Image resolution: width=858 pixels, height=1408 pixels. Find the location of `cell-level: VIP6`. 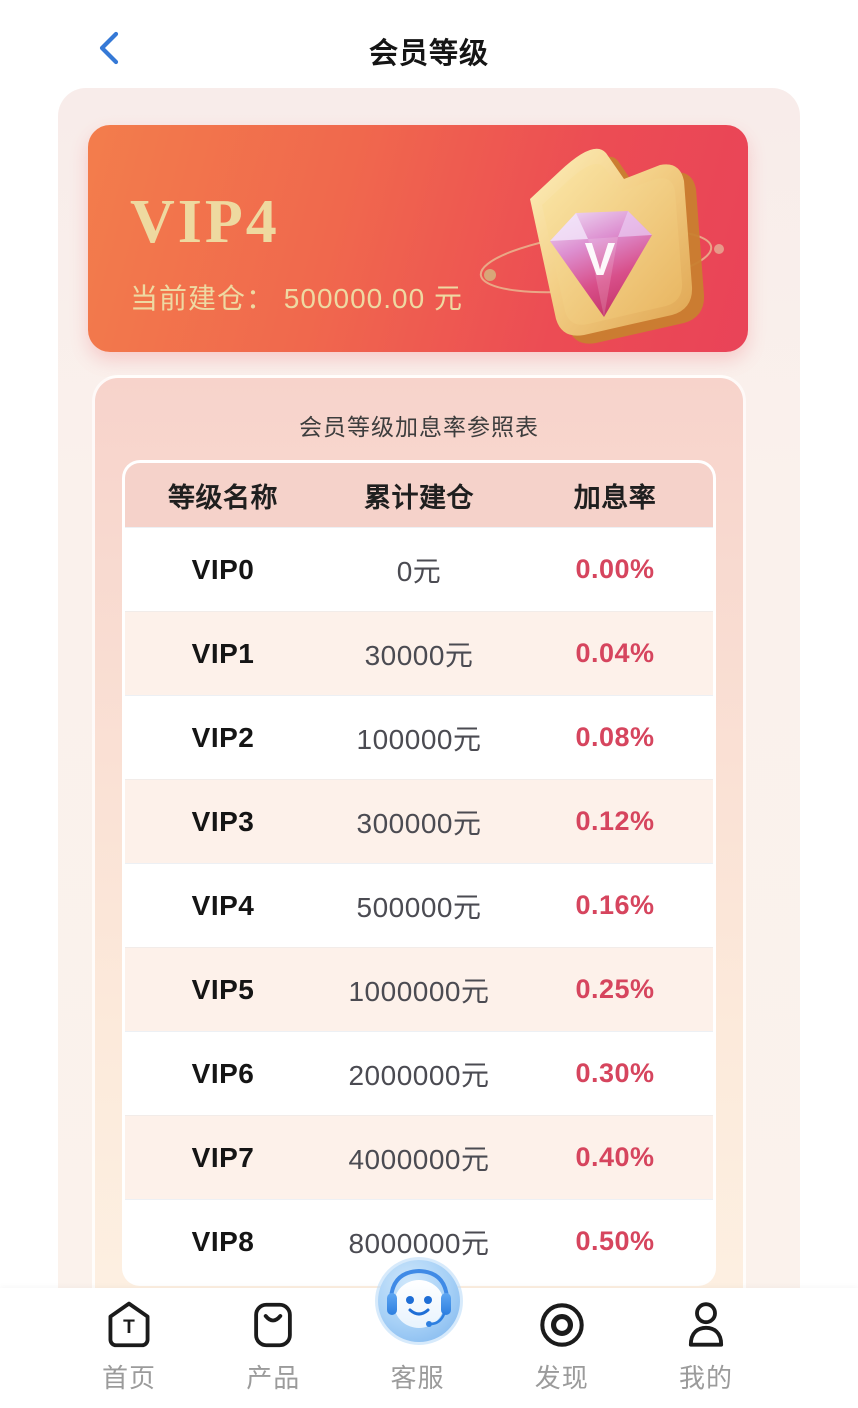

cell-level: VIP6 is located at coordinates (223, 1073).